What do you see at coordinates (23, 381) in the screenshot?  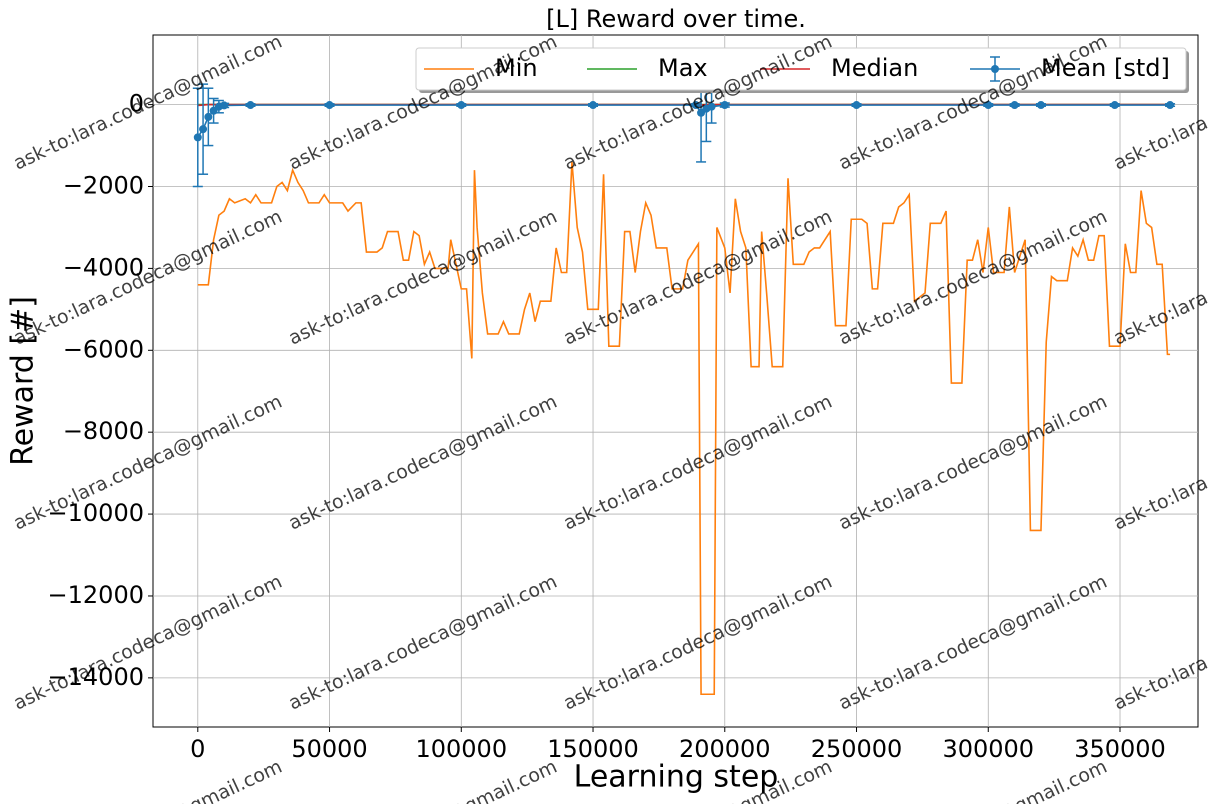 I see `y-axis-label: Reward [#]` at bounding box center [23, 381].